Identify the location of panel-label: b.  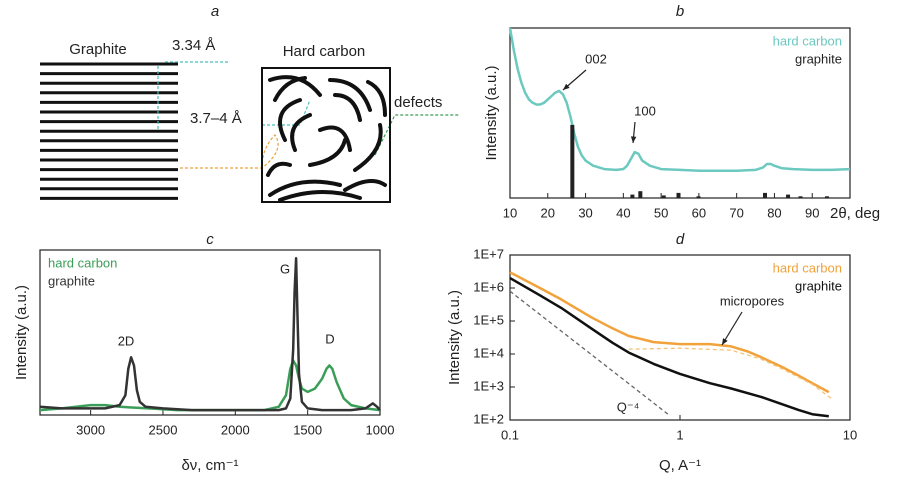
(680, 11).